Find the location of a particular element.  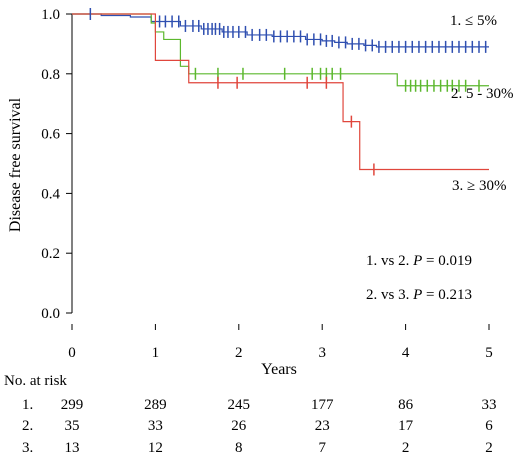

risk-count: 299 is located at coordinates (72, 405).